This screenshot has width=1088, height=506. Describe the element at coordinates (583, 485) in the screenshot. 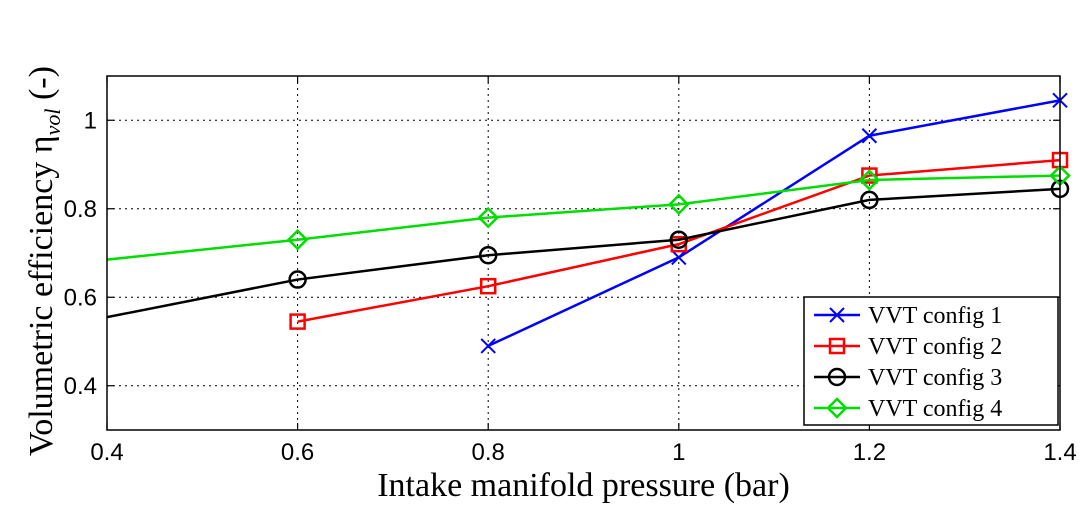

I see `x-axis-label: Intake manifold pressure (bar)` at that location.